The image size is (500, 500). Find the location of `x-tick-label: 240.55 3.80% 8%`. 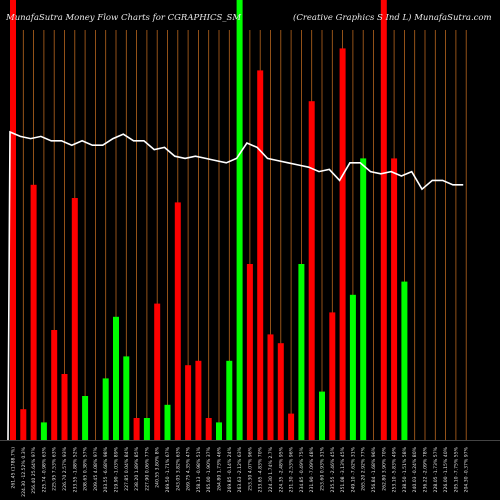

x-tick-label: 240.55 3.80% 8% is located at coordinates (158, 467).